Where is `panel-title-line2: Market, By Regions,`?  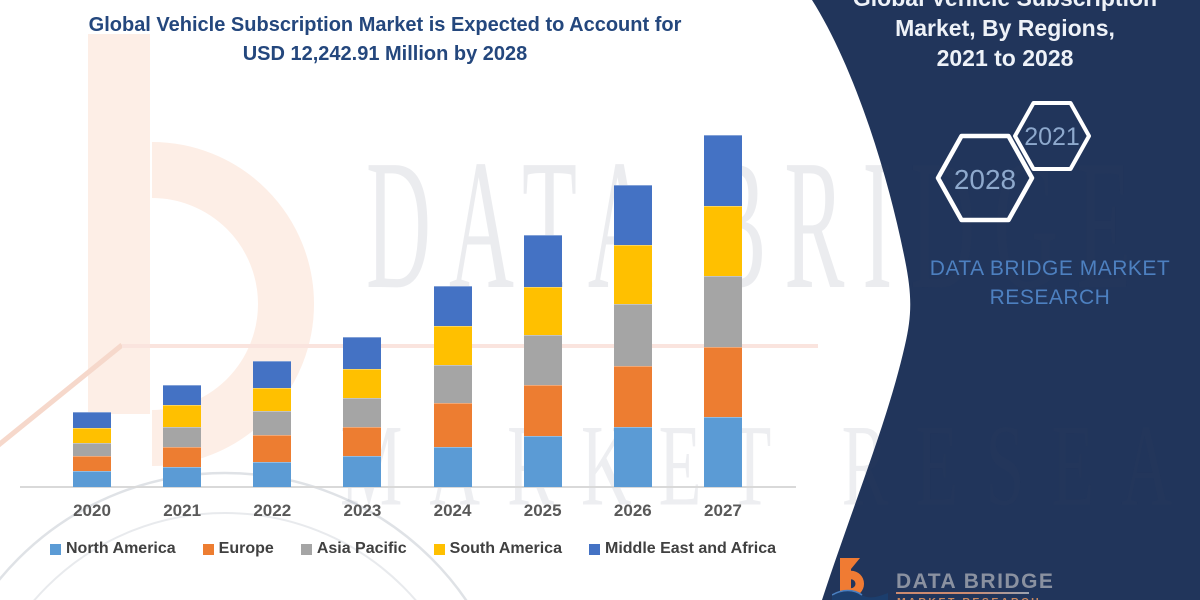 panel-title-line2: Market, By Regions, is located at coordinates (1005, 28).